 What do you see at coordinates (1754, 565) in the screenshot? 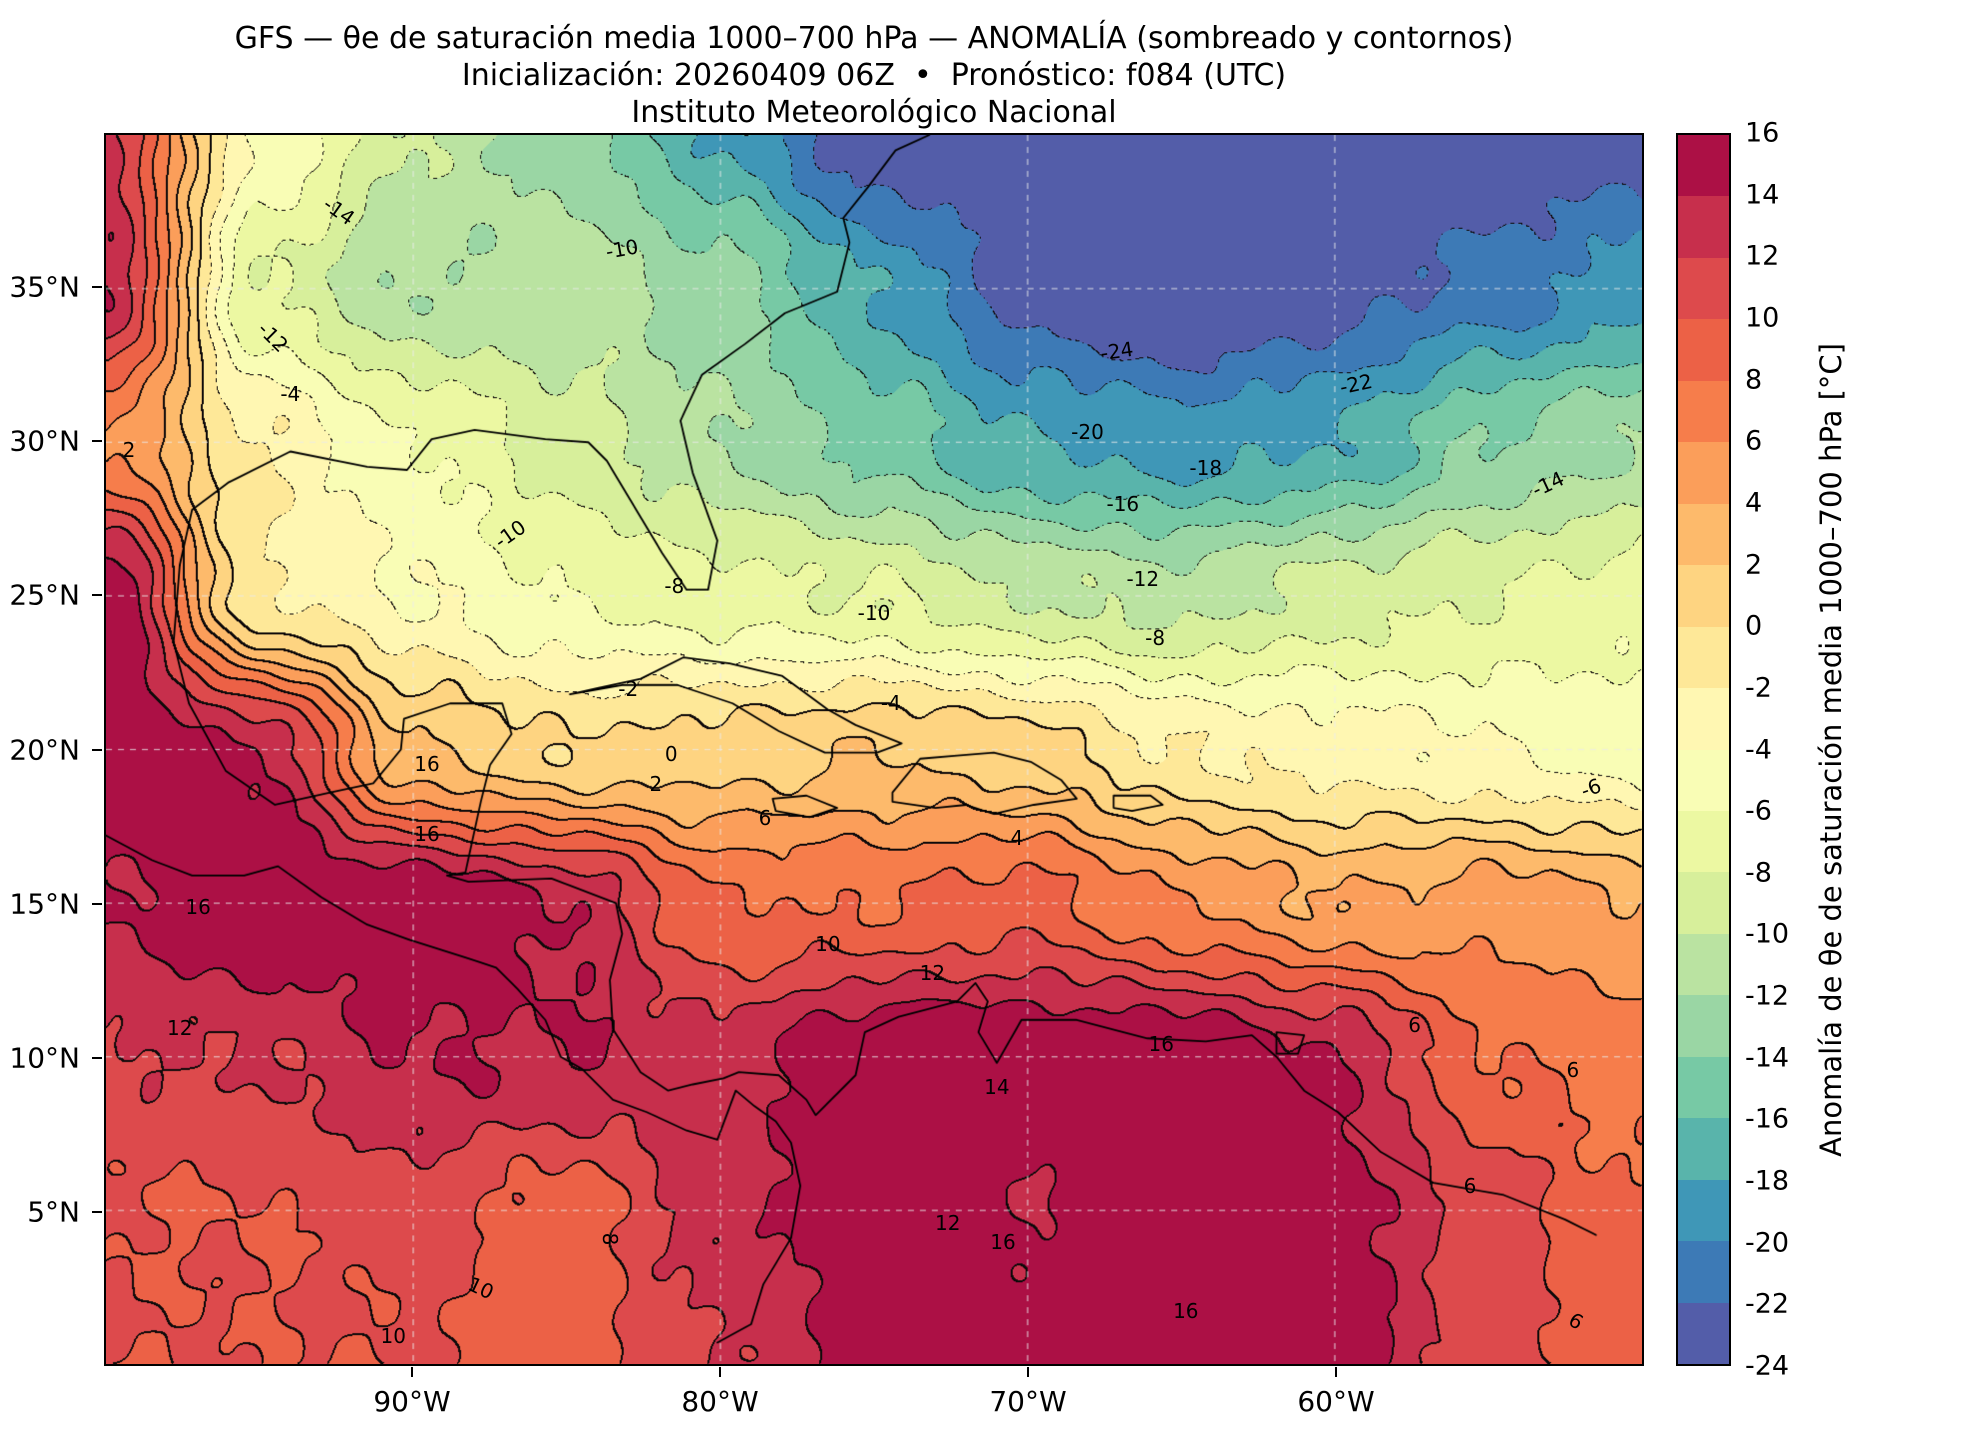
I see `colorbar-tick-label: 2` at bounding box center [1754, 565].